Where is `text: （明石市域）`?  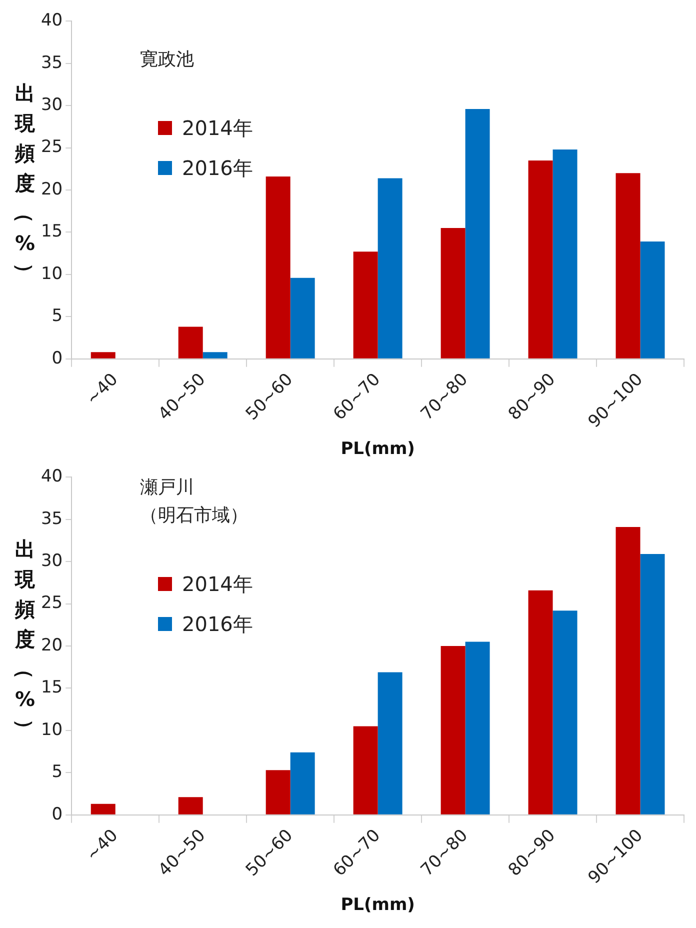
text: （明石市域） is located at coordinates (194, 516).